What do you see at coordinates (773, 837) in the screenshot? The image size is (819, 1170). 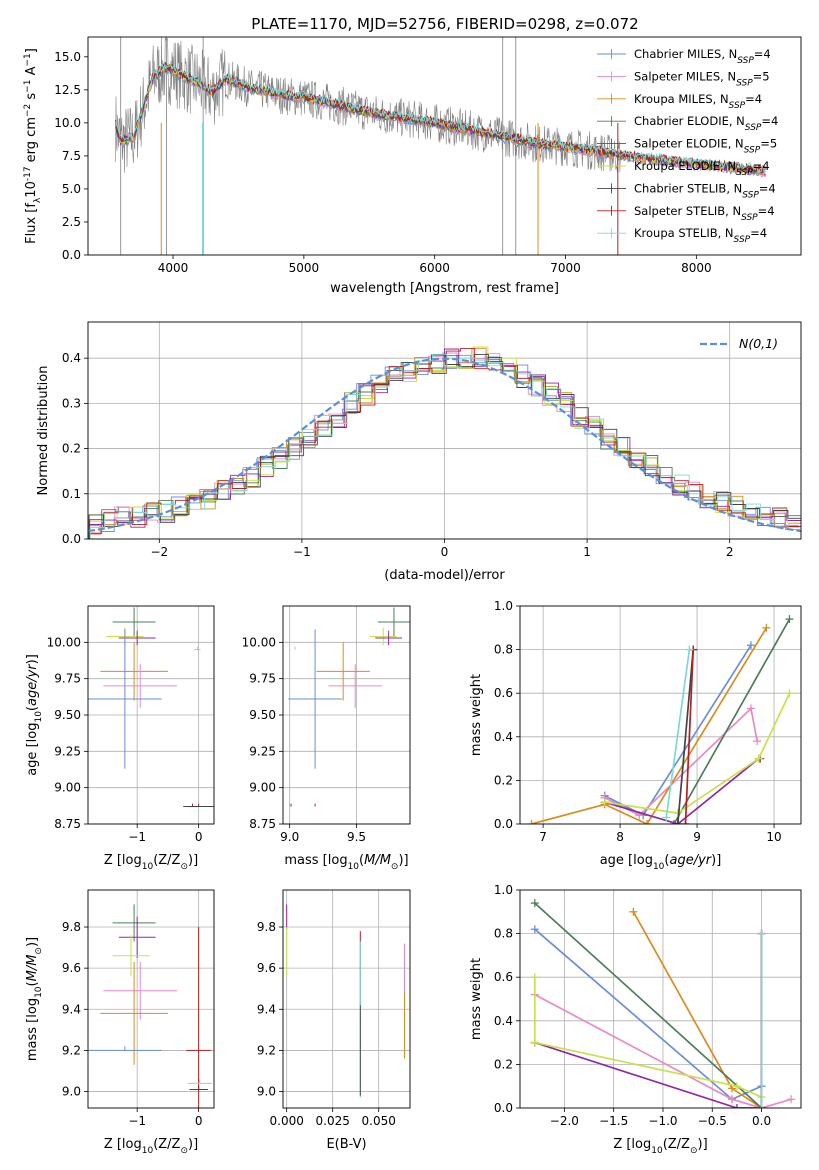 I see `x-tick-label: 10` at bounding box center [773, 837].